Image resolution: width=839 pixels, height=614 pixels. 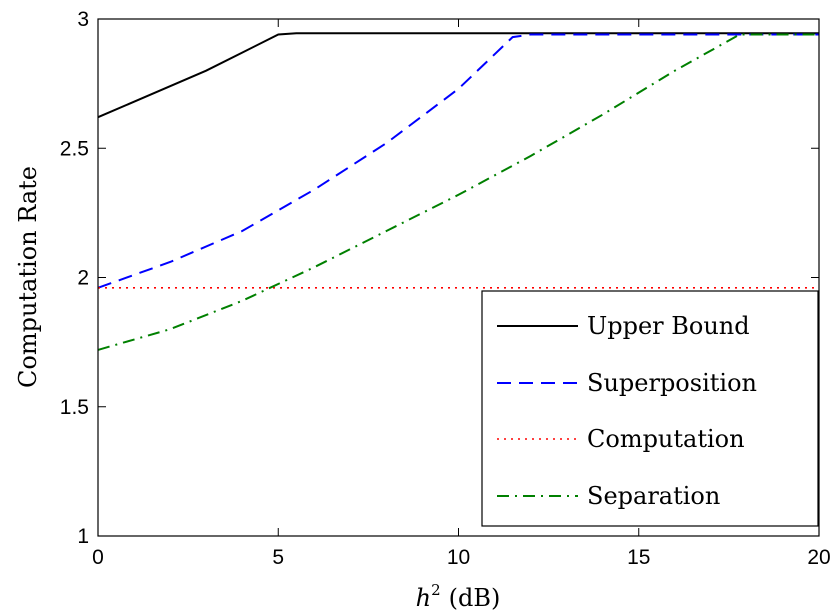 What do you see at coordinates (668, 326) in the screenshot?
I see `legend-label-upper-bound: Upper Bound` at bounding box center [668, 326].